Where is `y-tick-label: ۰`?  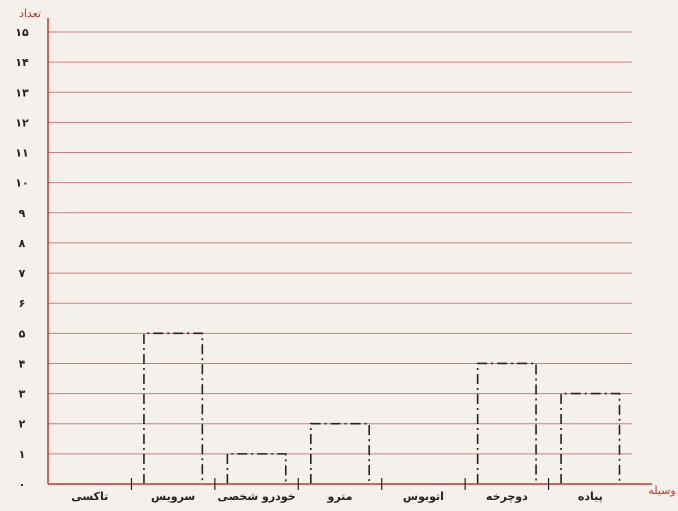
y-tick-label: ۰ is located at coordinates (22, 484).